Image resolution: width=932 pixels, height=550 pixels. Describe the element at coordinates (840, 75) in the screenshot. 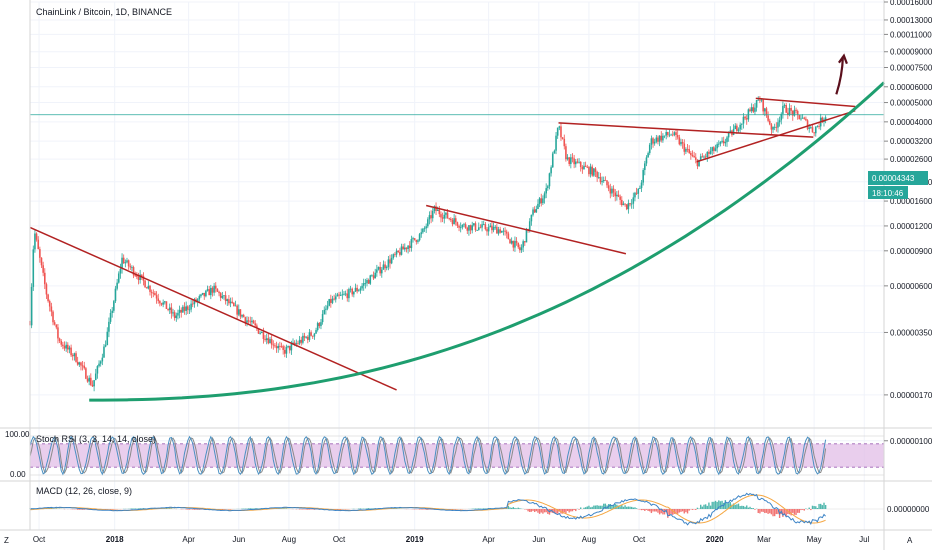

I see `arrow-shaft` at that location.